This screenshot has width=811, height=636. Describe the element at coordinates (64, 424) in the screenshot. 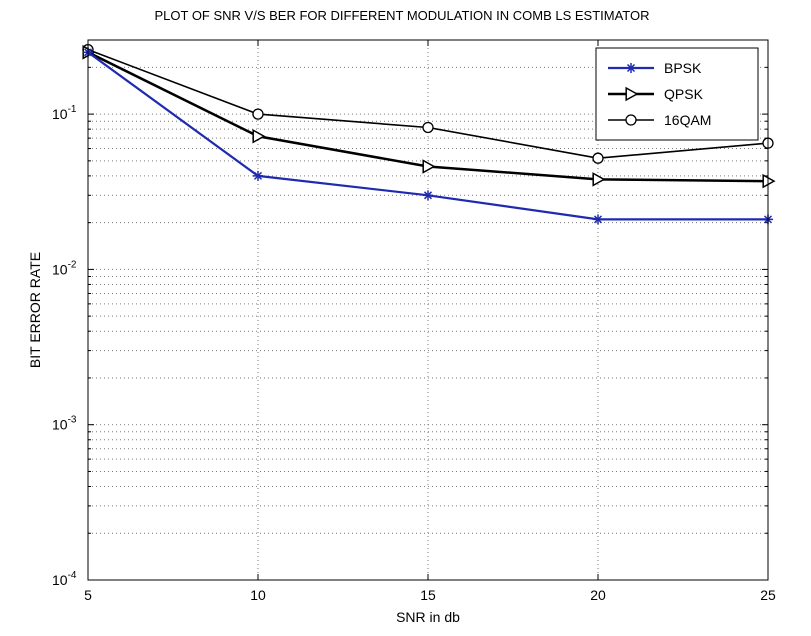

I see `y-tick-label: 10⁻³` at that location.